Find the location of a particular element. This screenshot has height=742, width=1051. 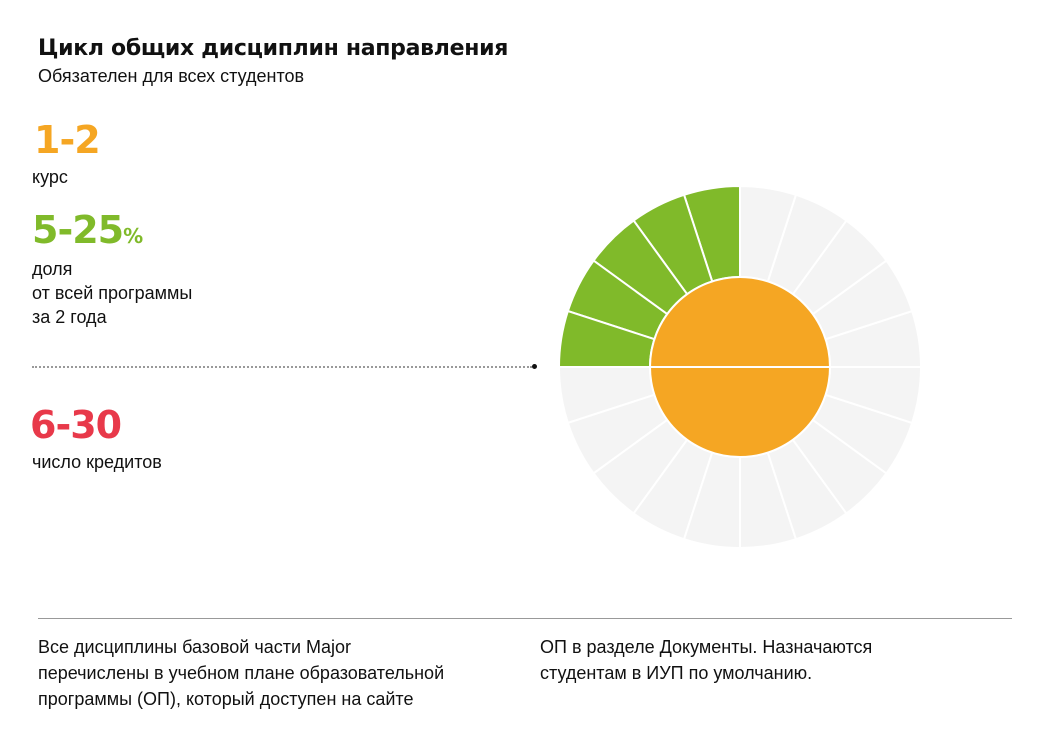

page-title: Цикл общих дисциплин направления is located at coordinates (273, 48).